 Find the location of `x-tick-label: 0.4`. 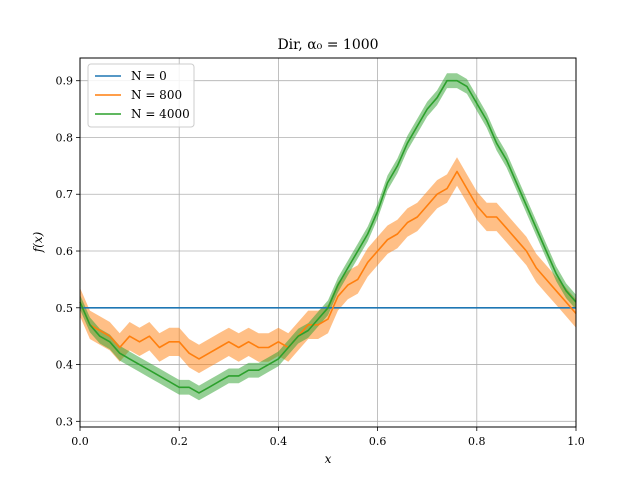

x-tick-label: 0.4 is located at coordinates (279, 441).